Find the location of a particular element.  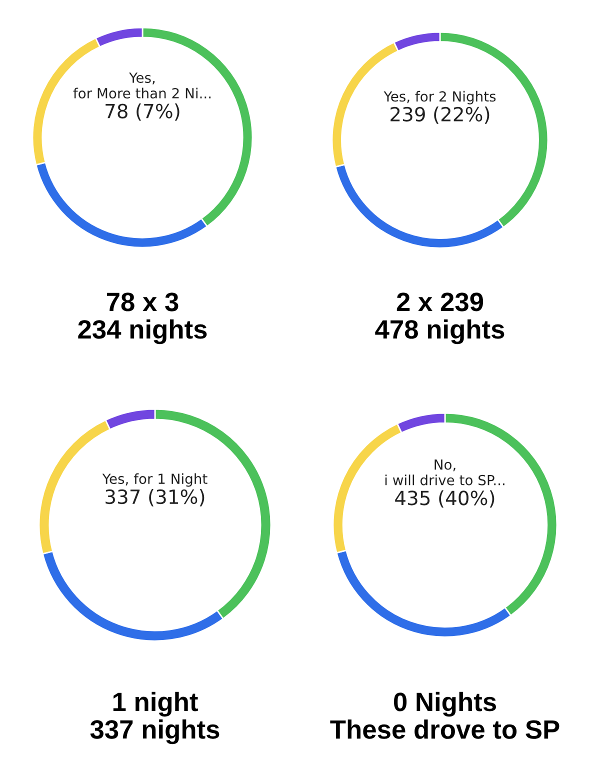

text: Yes, for 2 Nights is located at coordinates (440, 97).